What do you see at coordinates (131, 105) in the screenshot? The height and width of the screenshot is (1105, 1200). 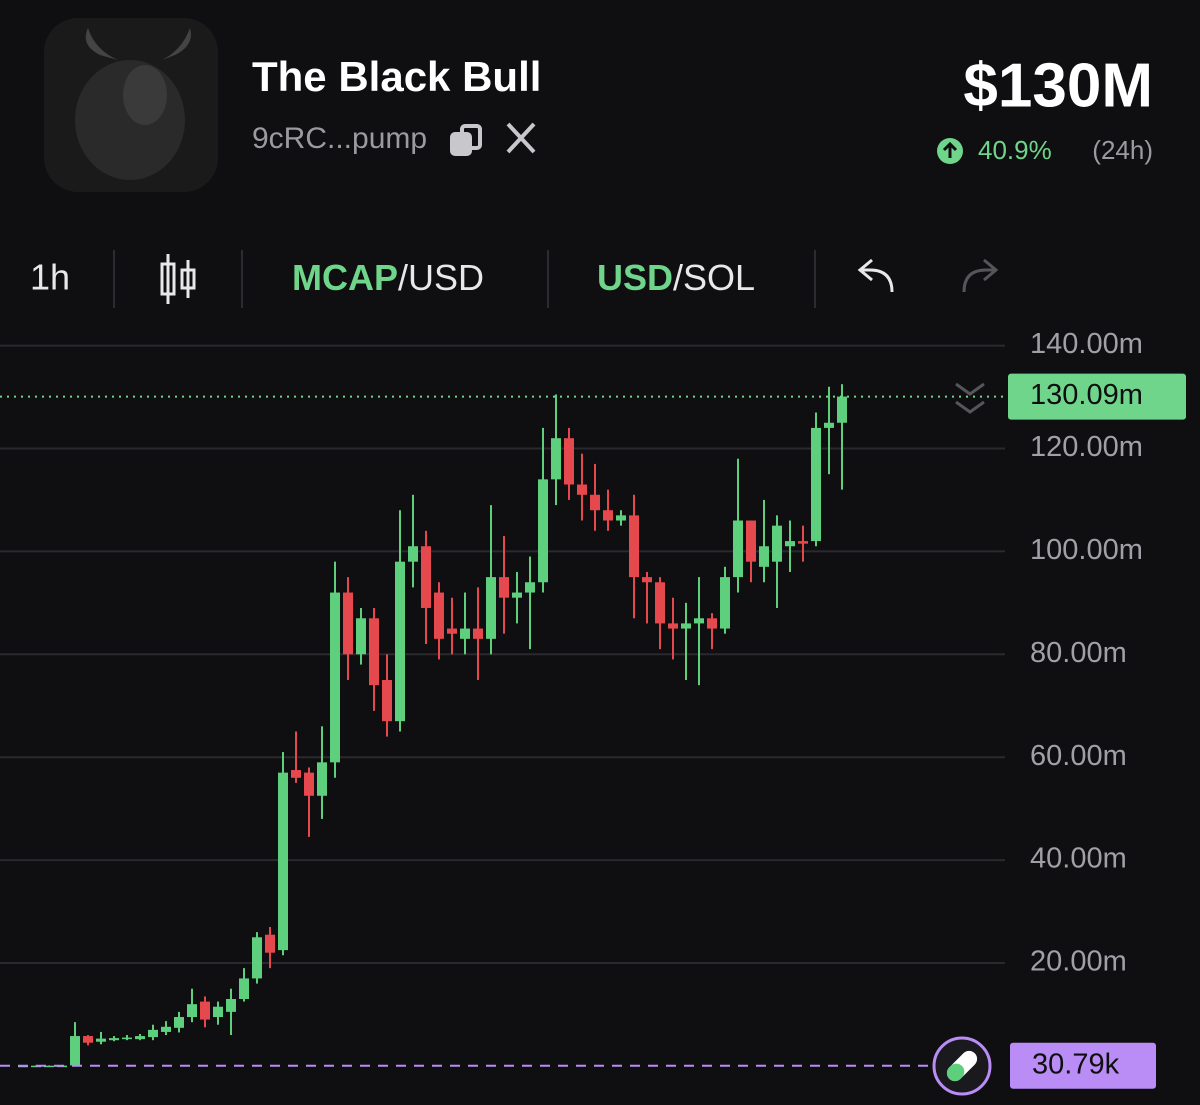 I see `avatar` at bounding box center [131, 105].